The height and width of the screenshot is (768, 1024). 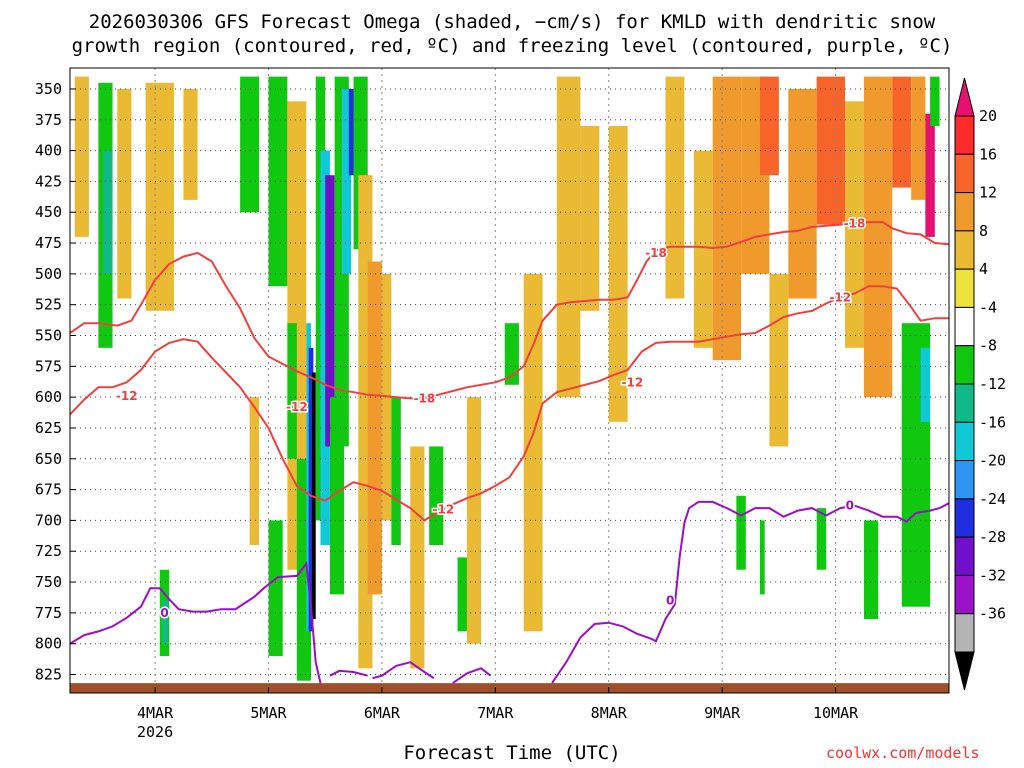 I want to click on freezing-level-a, so click(x=196, y=622).